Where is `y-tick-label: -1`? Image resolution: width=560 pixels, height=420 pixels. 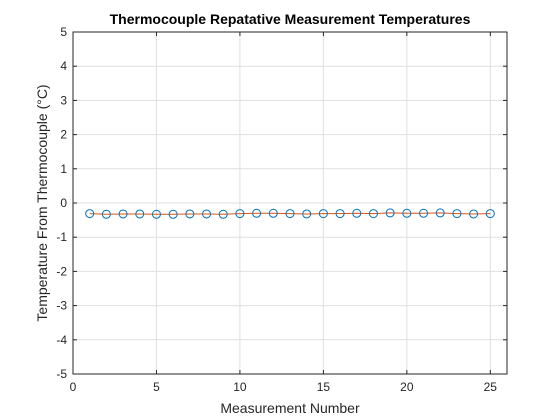
y-tick-label: -1 is located at coordinates (61, 237).